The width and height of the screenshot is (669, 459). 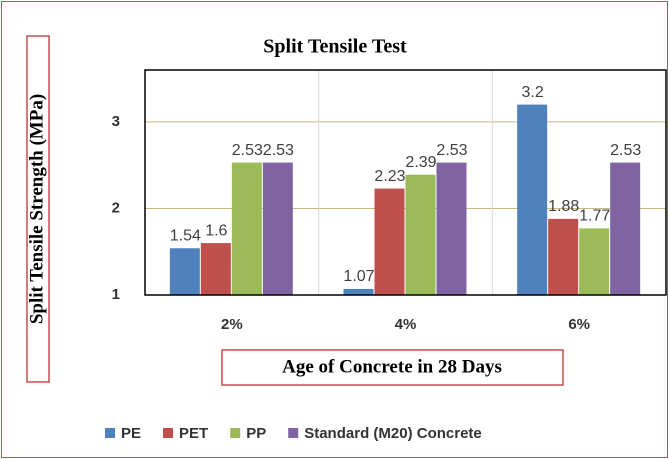 I want to click on data-label: 2.39, so click(x=420, y=162).